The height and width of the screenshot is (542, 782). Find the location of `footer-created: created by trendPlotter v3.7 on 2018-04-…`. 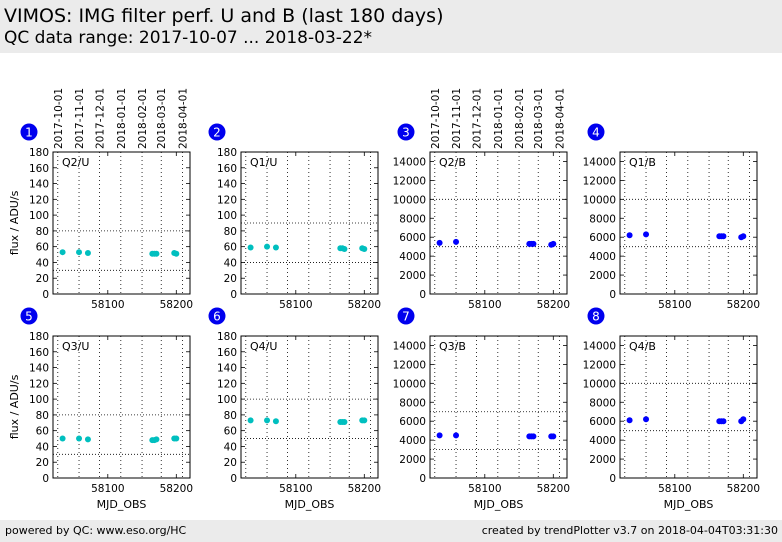

footer-created: created by trendPlotter v3.7 on 2018-04-… is located at coordinates (629, 530).